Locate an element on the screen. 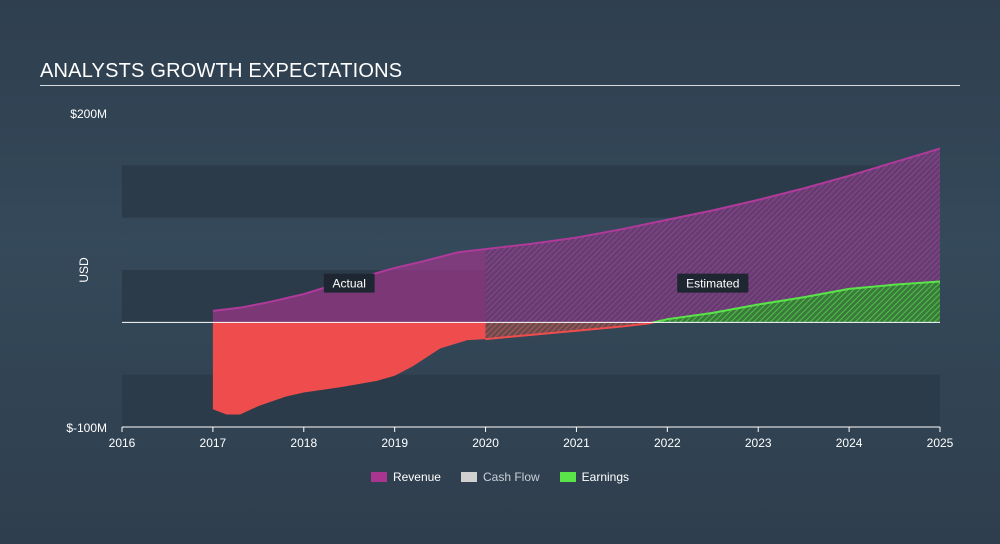 The image size is (1000, 544). annotation-actual: Actual is located at coordinates (349, 283).